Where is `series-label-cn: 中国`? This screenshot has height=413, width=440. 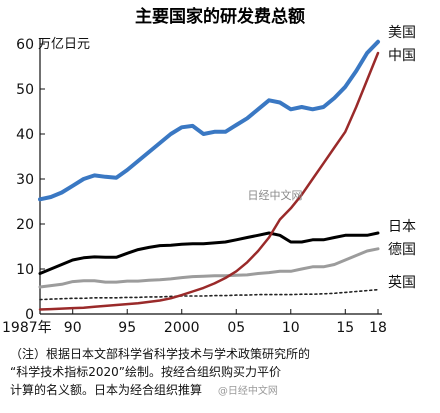 series-label-cn: 中国 is located at coordinates (402, 56).